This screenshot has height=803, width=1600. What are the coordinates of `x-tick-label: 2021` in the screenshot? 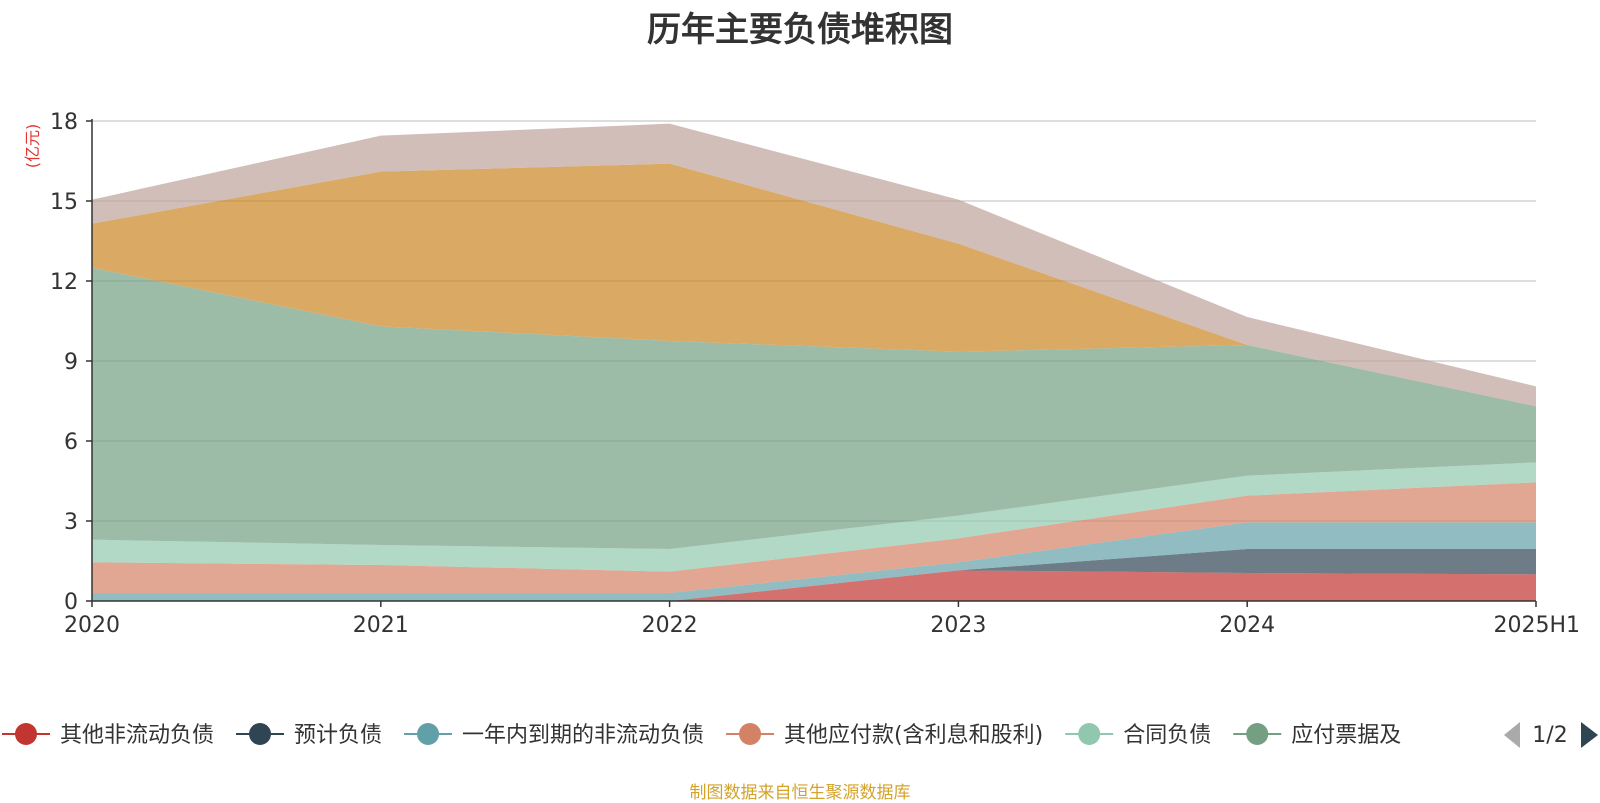 It's located at (381, 625).